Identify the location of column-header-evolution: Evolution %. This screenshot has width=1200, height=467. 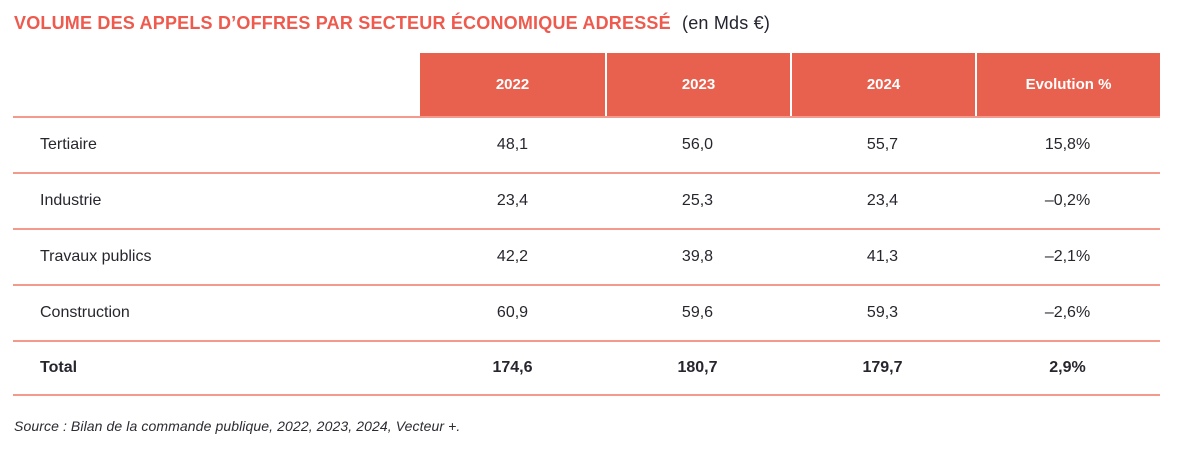
(1067, 84).